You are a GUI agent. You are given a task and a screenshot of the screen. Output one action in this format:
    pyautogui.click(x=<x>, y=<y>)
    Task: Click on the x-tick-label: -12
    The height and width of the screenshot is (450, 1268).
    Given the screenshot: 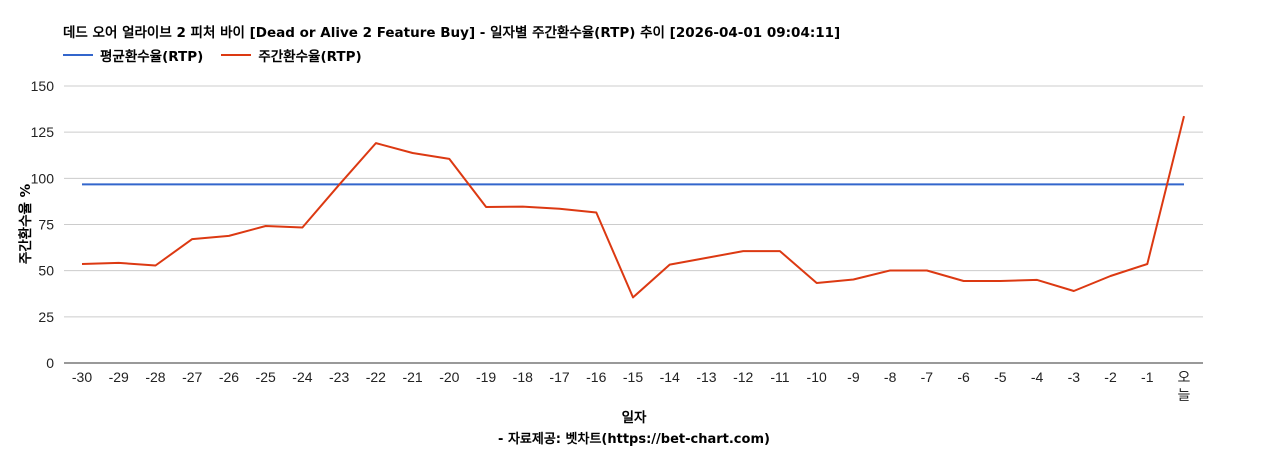 What is the action you would take?
    pyautogui.click(x=743, y=377)
    